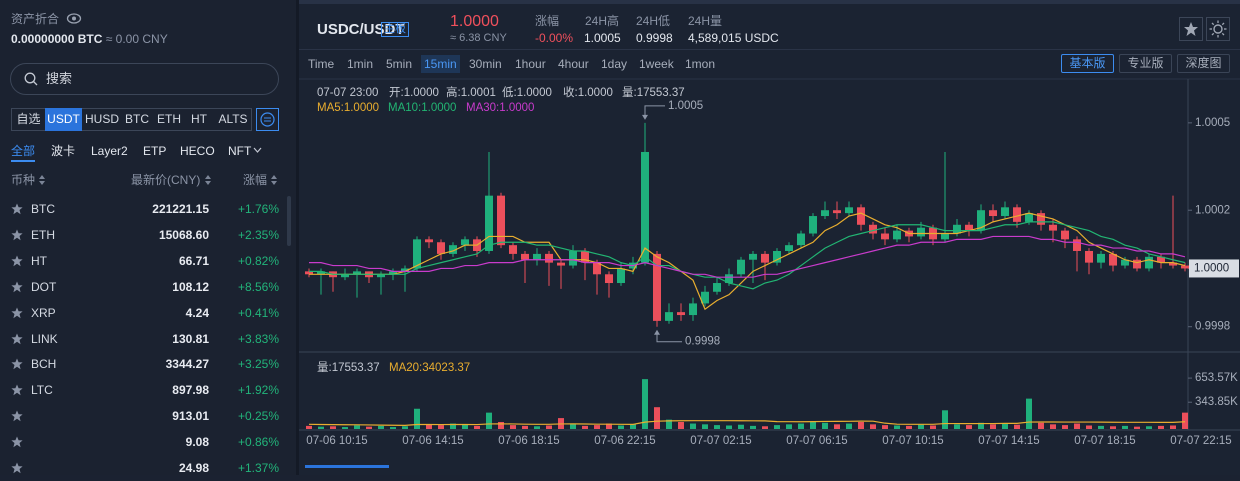 Image resolution: width=1240 pixels, height=481 pixels. I want to click on market-row: 9.08 +0.86%, so click(142, 442).